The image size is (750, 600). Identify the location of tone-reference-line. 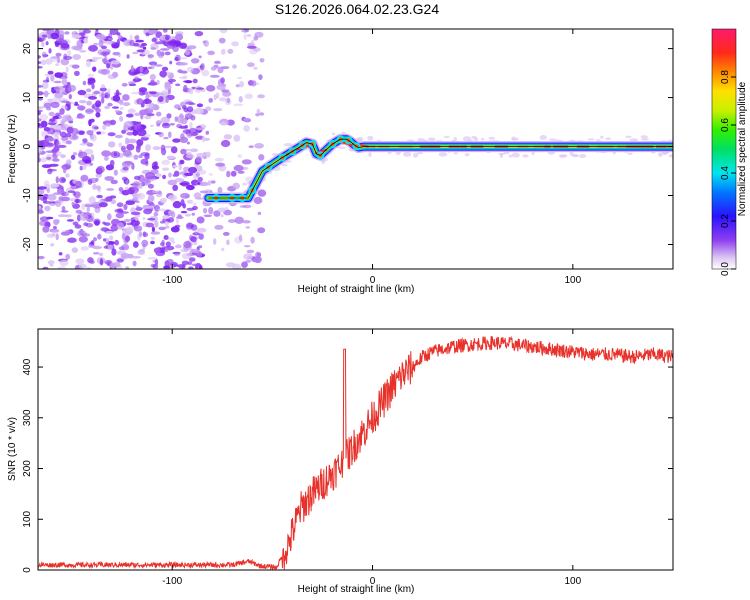
(440, 168).